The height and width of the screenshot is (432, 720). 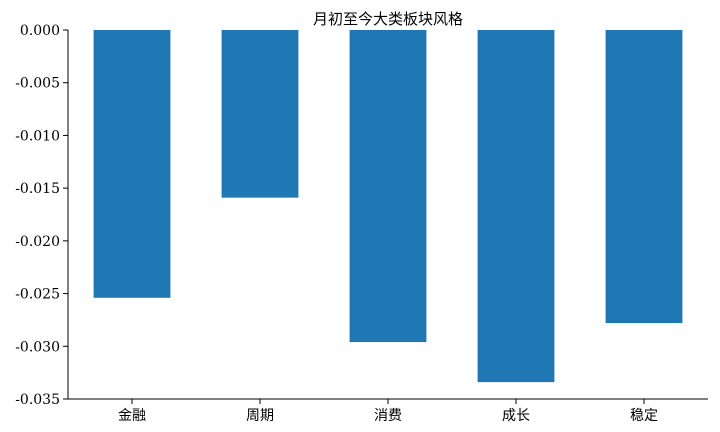 I want to click on bar-周期, so click(x=260, y=114).